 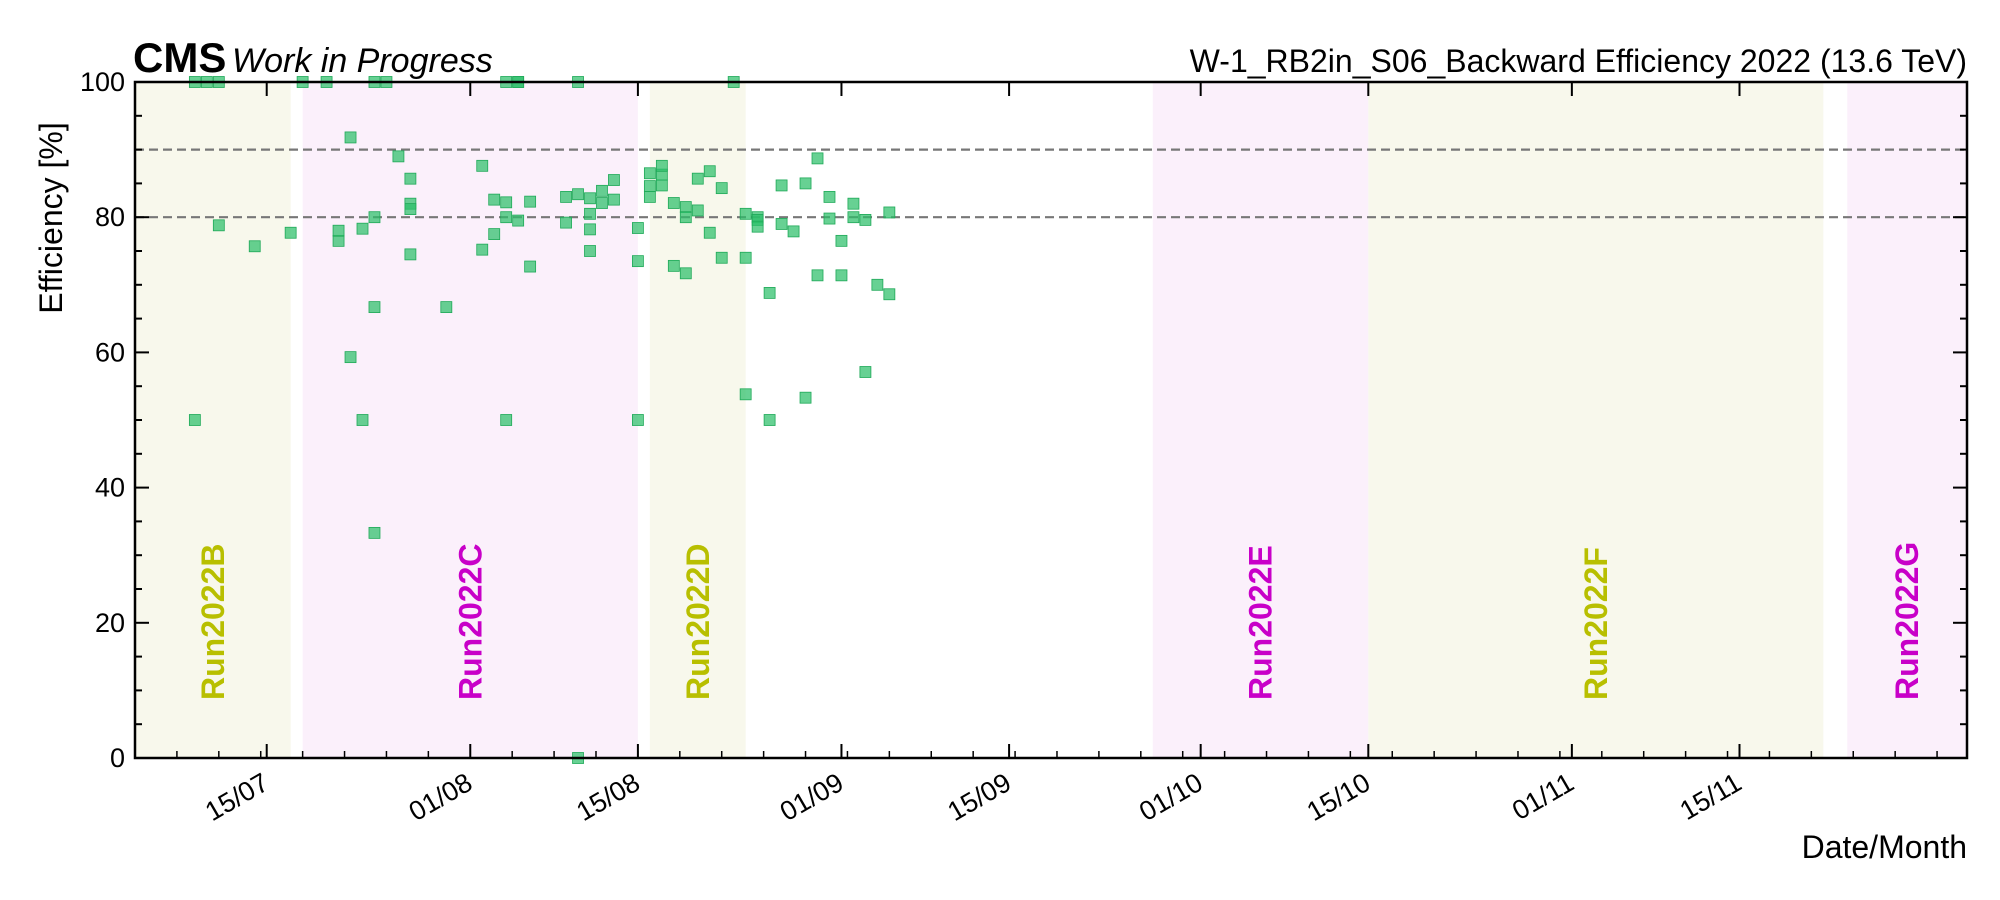 What do you see at coordinates (1907, 621) in the screenshot?
I see `run-label: Run2022G` at bounding box center [1907, 621].